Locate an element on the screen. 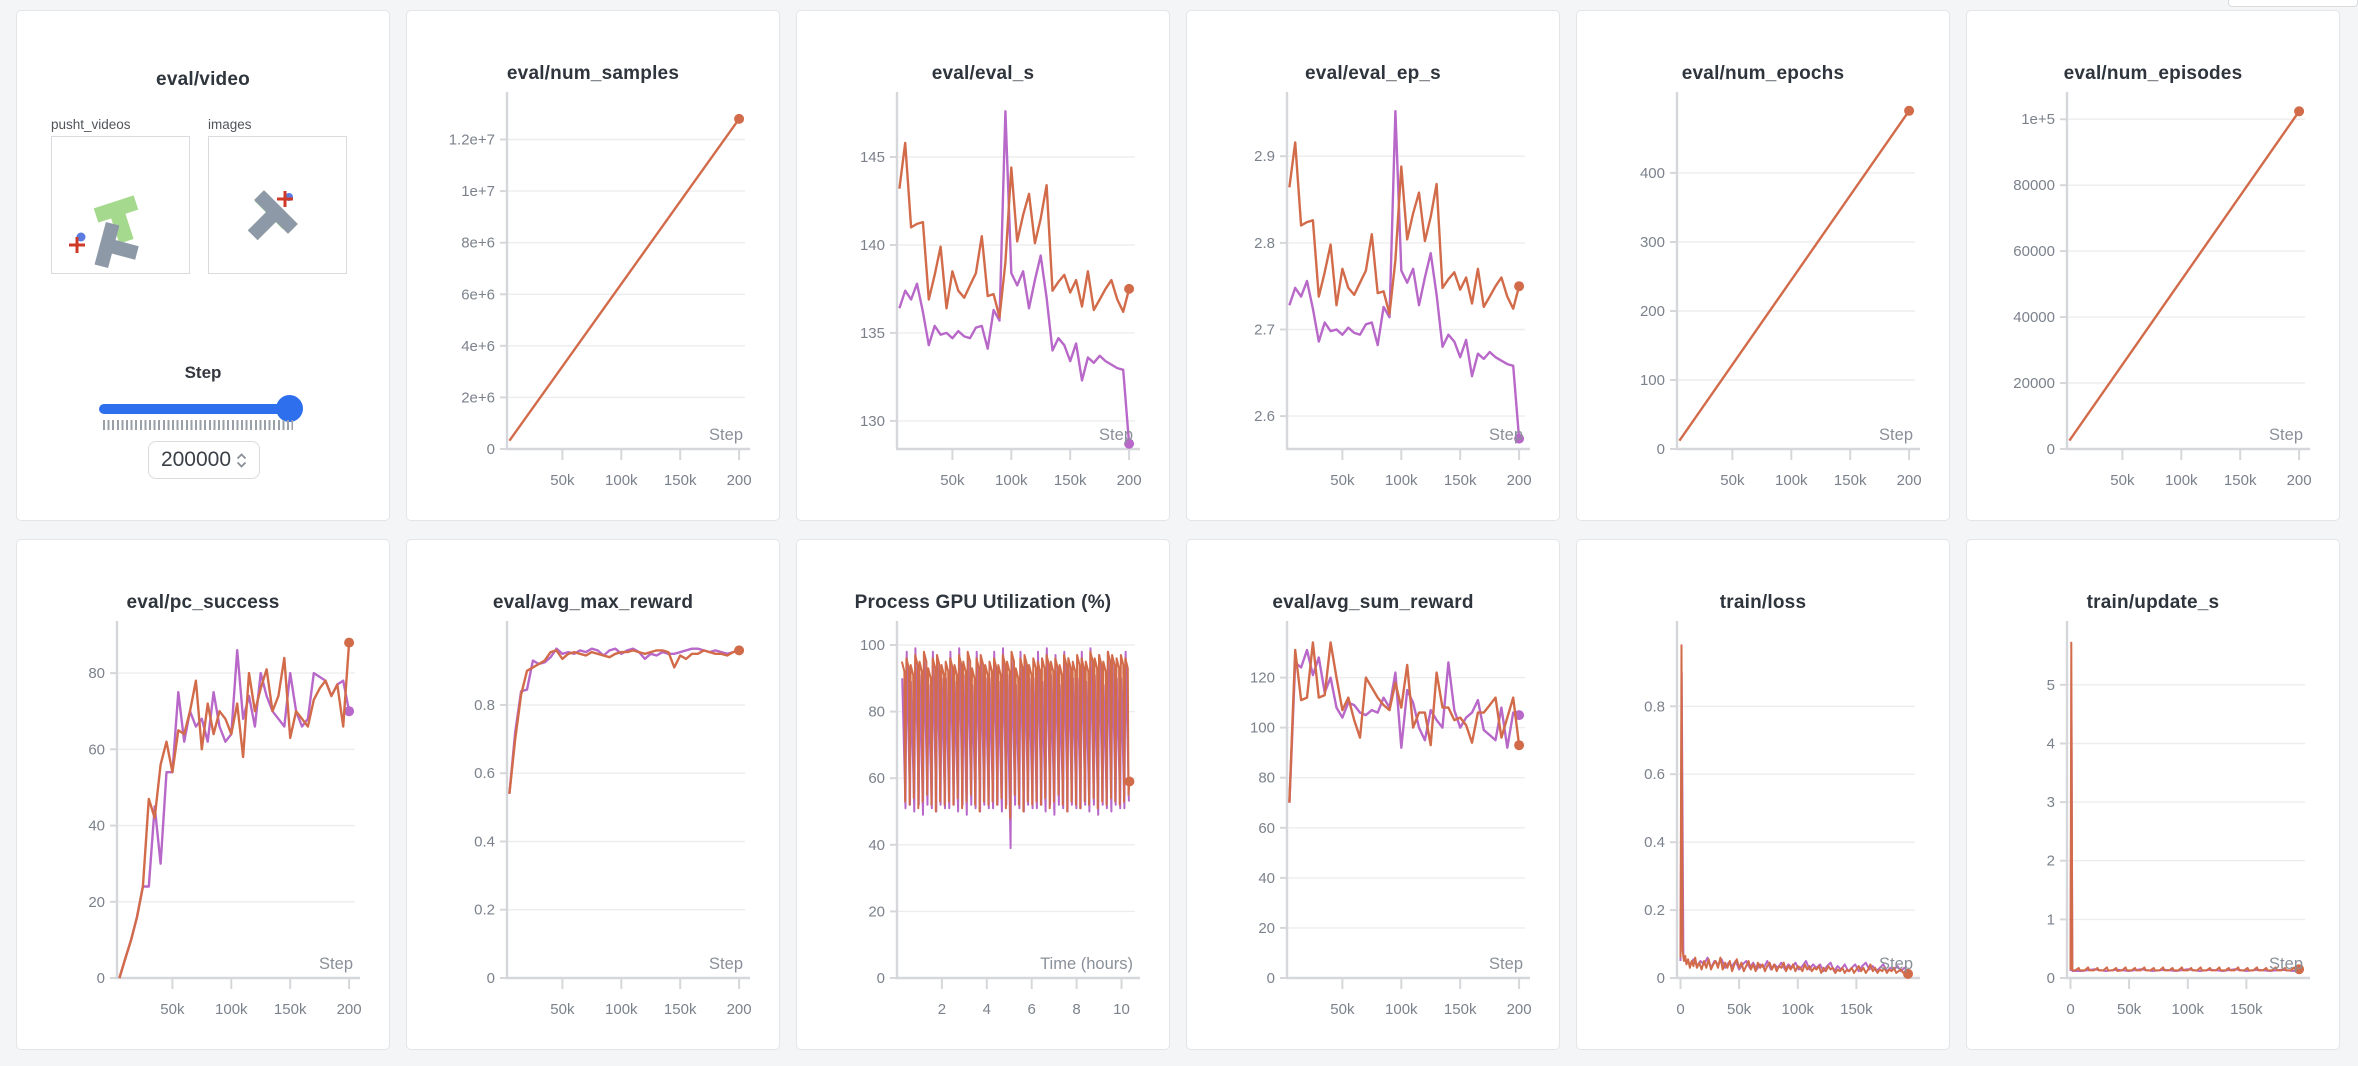 The image size is (2358, 1066). step-number-input: 200000 is located at coordinates (204, 460).